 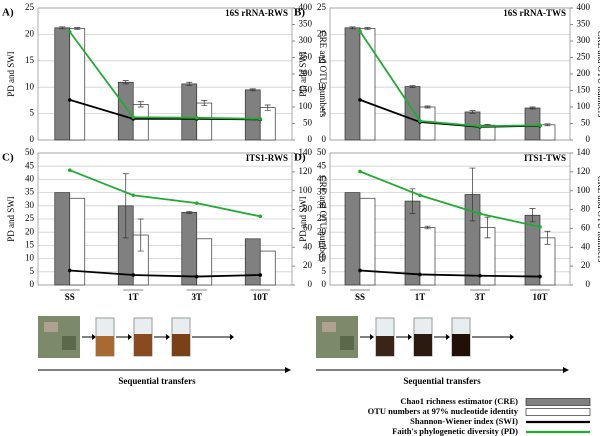 I want to click on y2-tick-label: 80, so click(x=308, y=209).